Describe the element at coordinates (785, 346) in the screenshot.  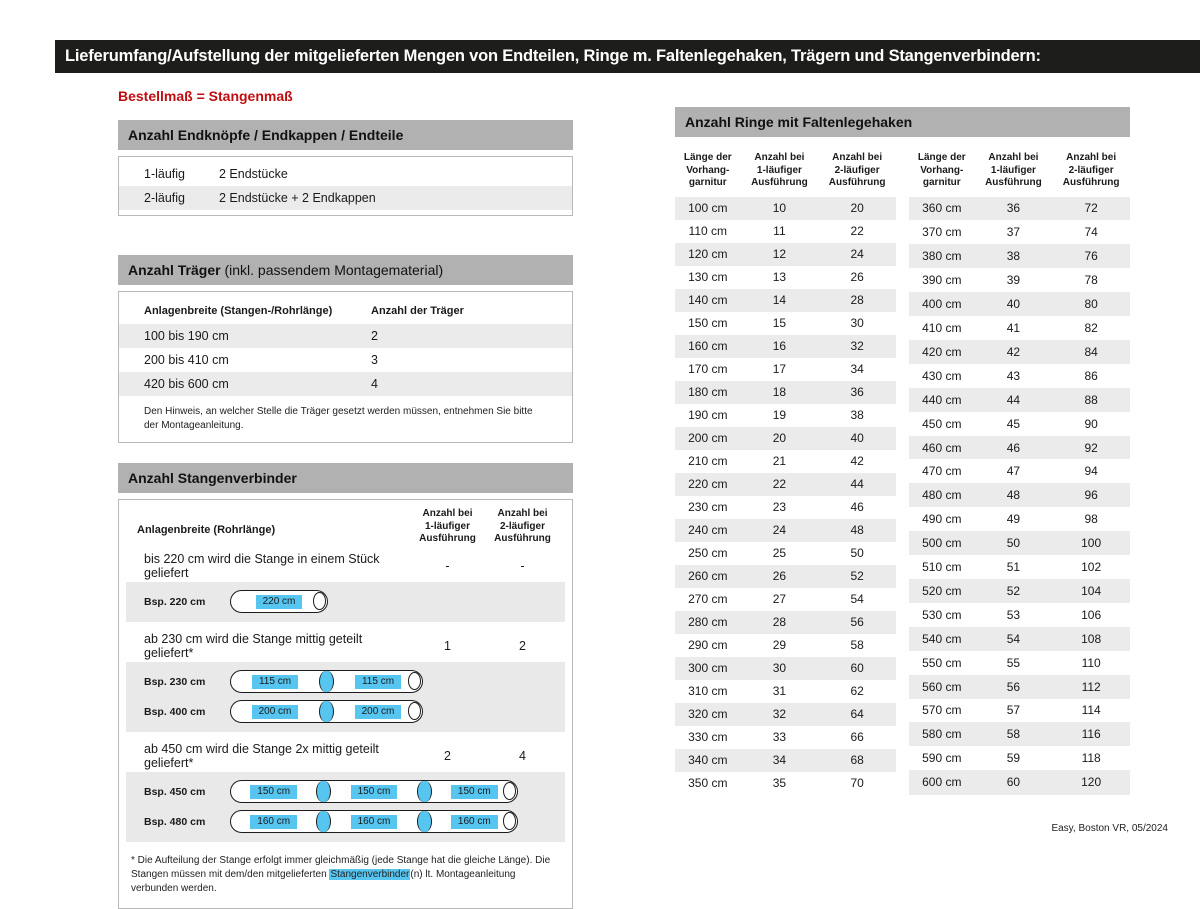
I see `ring-table-row: 160 cm 16 32` at that location.